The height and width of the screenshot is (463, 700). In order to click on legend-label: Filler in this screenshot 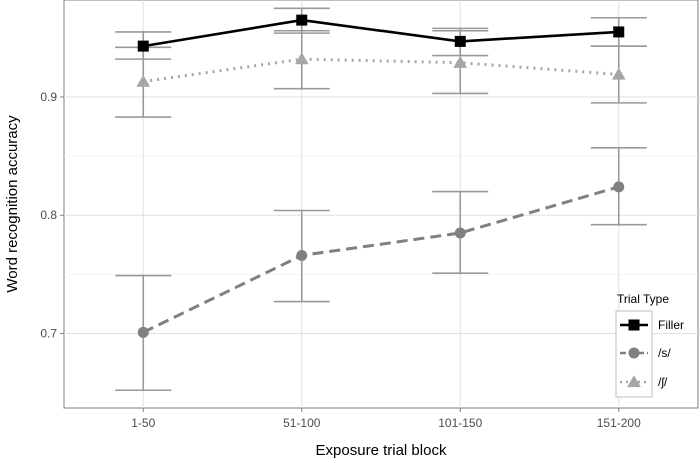, I will do `click(671, 325)`.